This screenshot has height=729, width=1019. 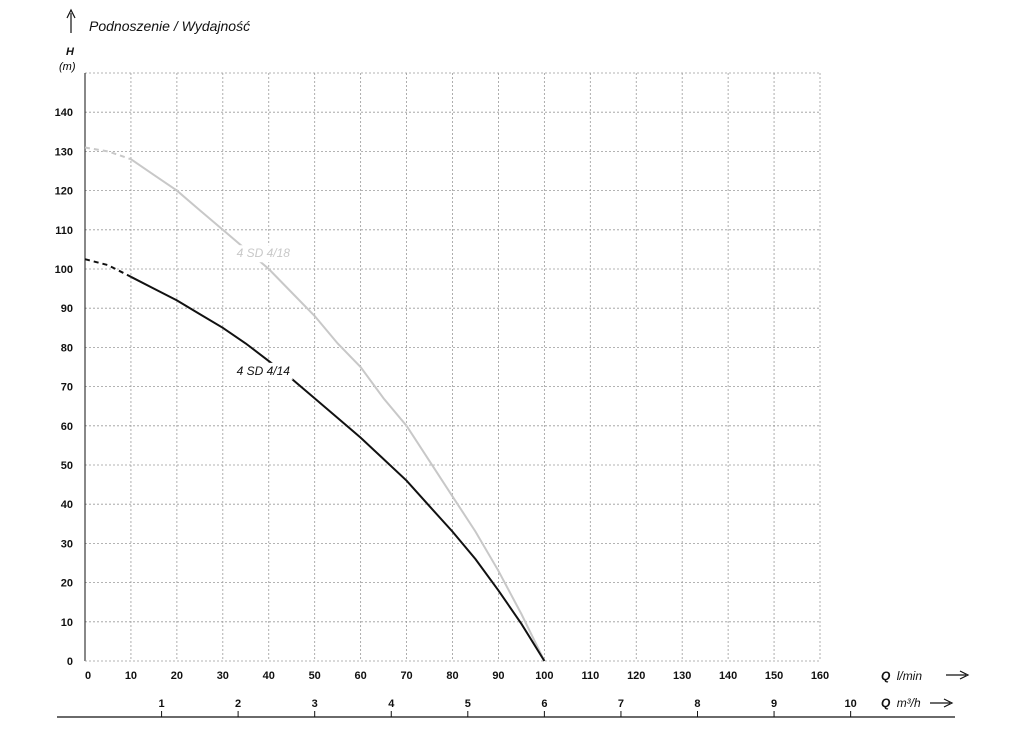 What do you see at coordinates (64, 270) in the screenshot?
I see `y-tick-label: 100` at bounding box center [64, 270].